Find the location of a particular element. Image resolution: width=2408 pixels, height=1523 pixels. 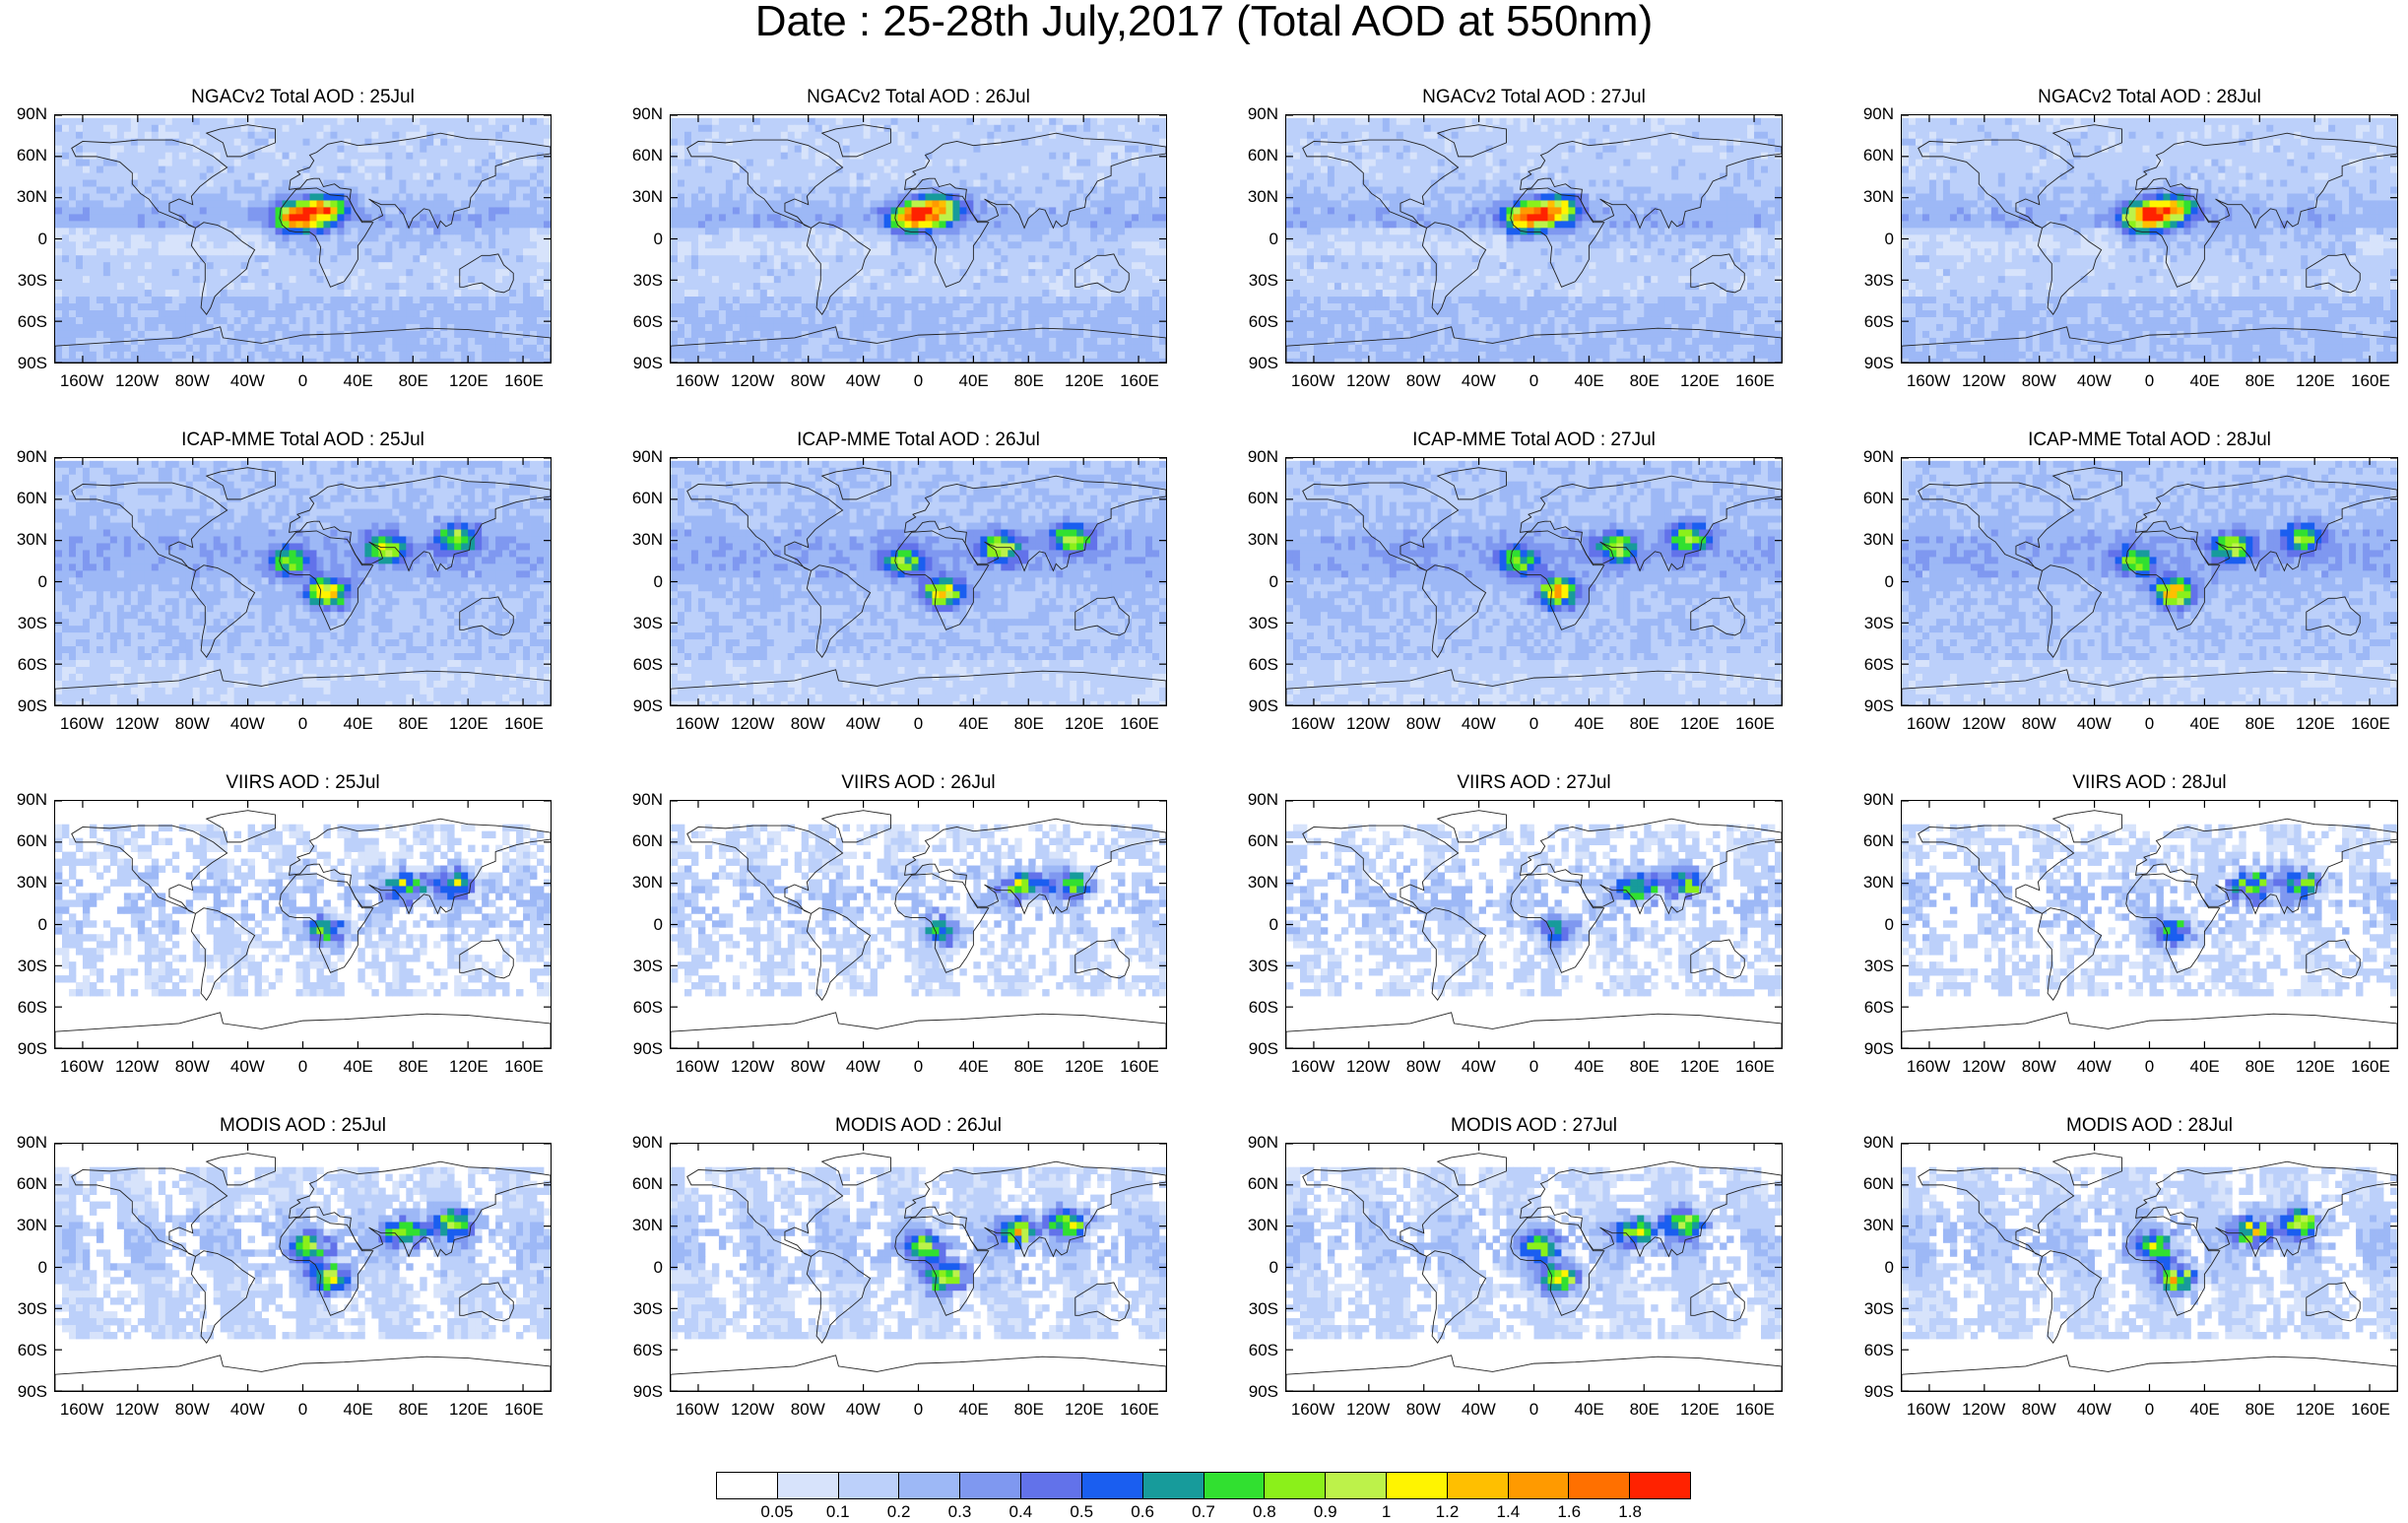

panel-title: NGACv2 Total AOD : 25Jul is located at coordinates (303, 97).